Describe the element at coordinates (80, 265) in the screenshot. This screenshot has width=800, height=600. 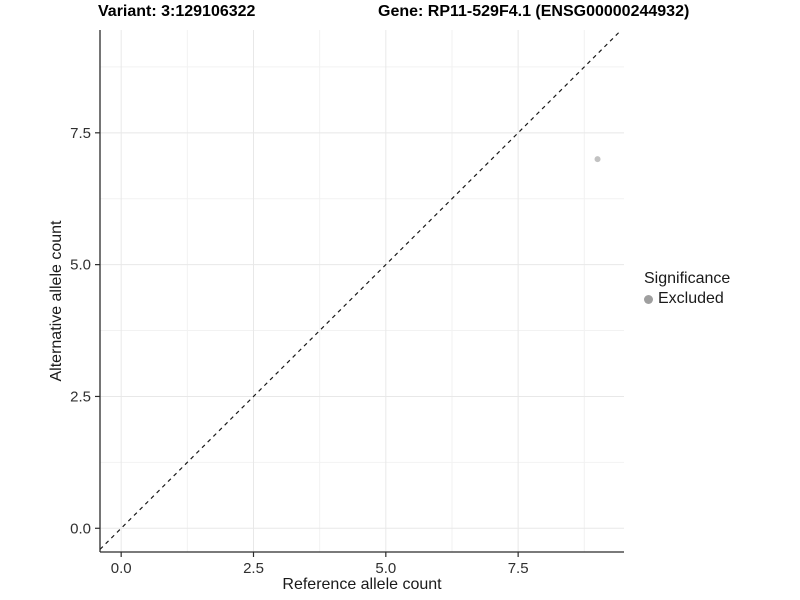
I see `y-tick-label: 5.0` at that location.